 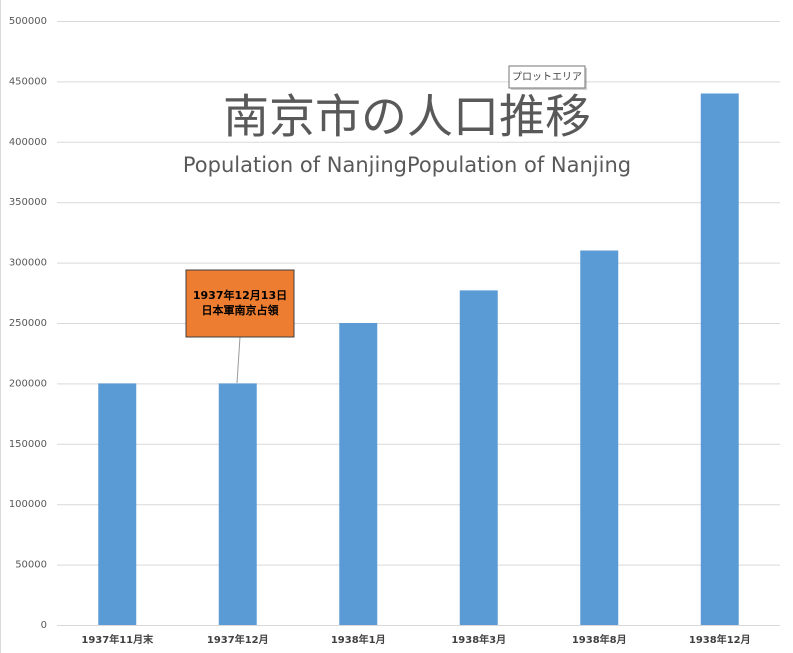 I want to click on x-tick-label: 1937年11月末, so click(x=117, y=639).